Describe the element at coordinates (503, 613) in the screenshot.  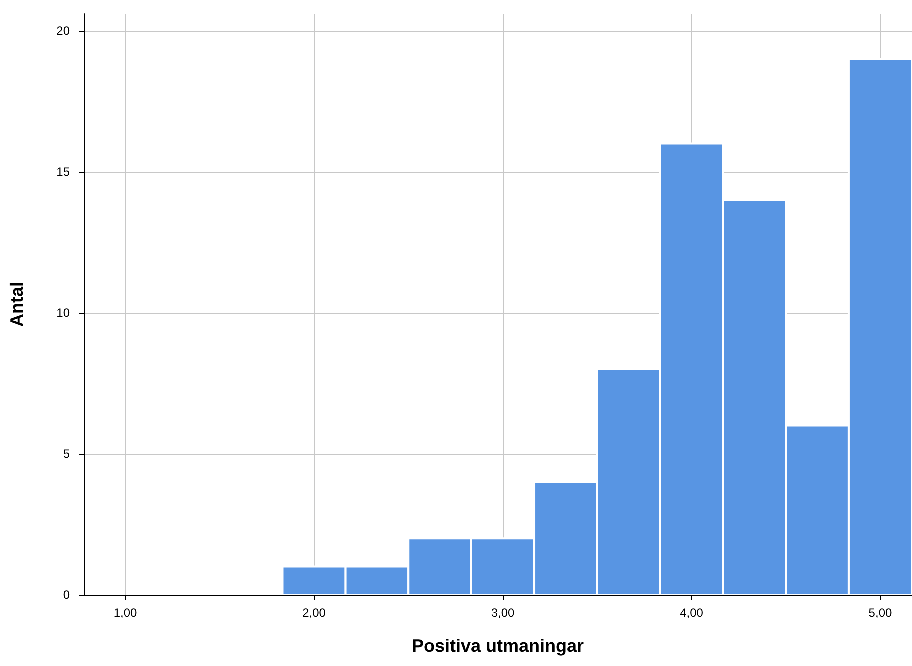
I see `x-tick-label: 3,00` at that location.